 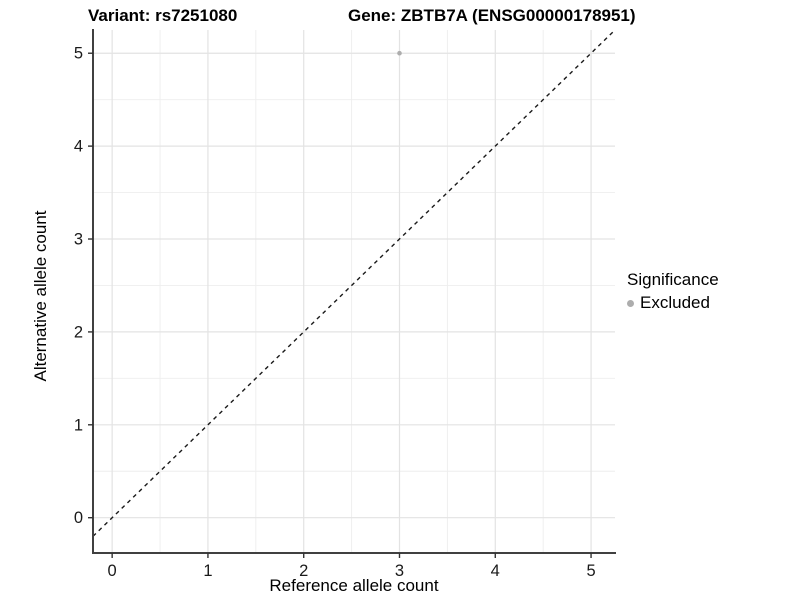 What do you see at coordinates (673, 279) in the screenshot?
I see `legend-title: Significance` at bounding box center [673, 279].